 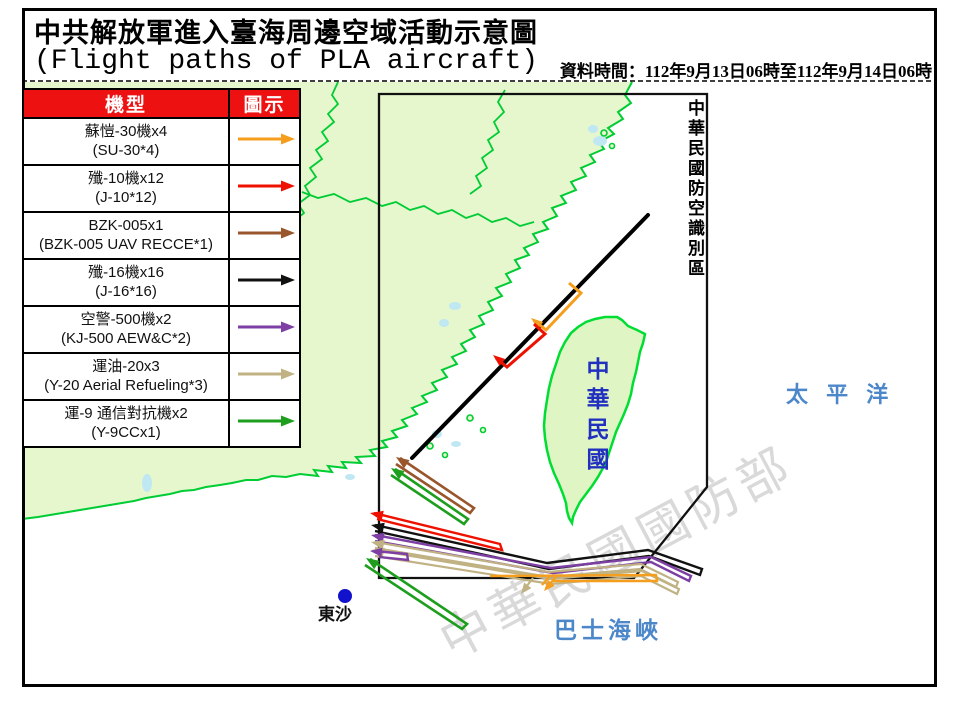 I want to click on legend-row-y9: 運-9 通信對抗機x2 (Y-9CCx1), so click(x=161, y=423).